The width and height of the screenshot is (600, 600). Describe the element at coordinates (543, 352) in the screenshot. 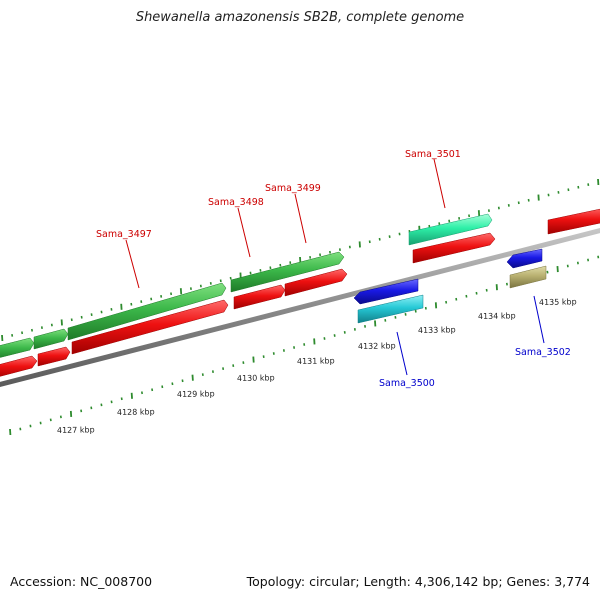

I see `gene-label-sama-3502: Sama_3502` at that location.